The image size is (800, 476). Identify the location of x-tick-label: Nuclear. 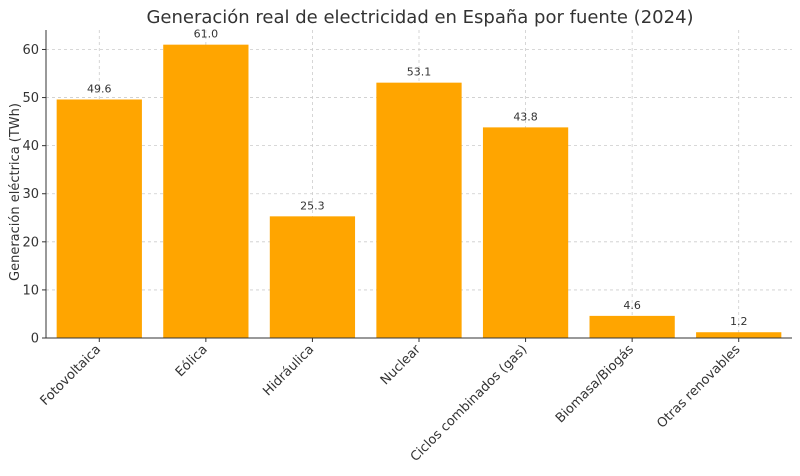
(401, 365).